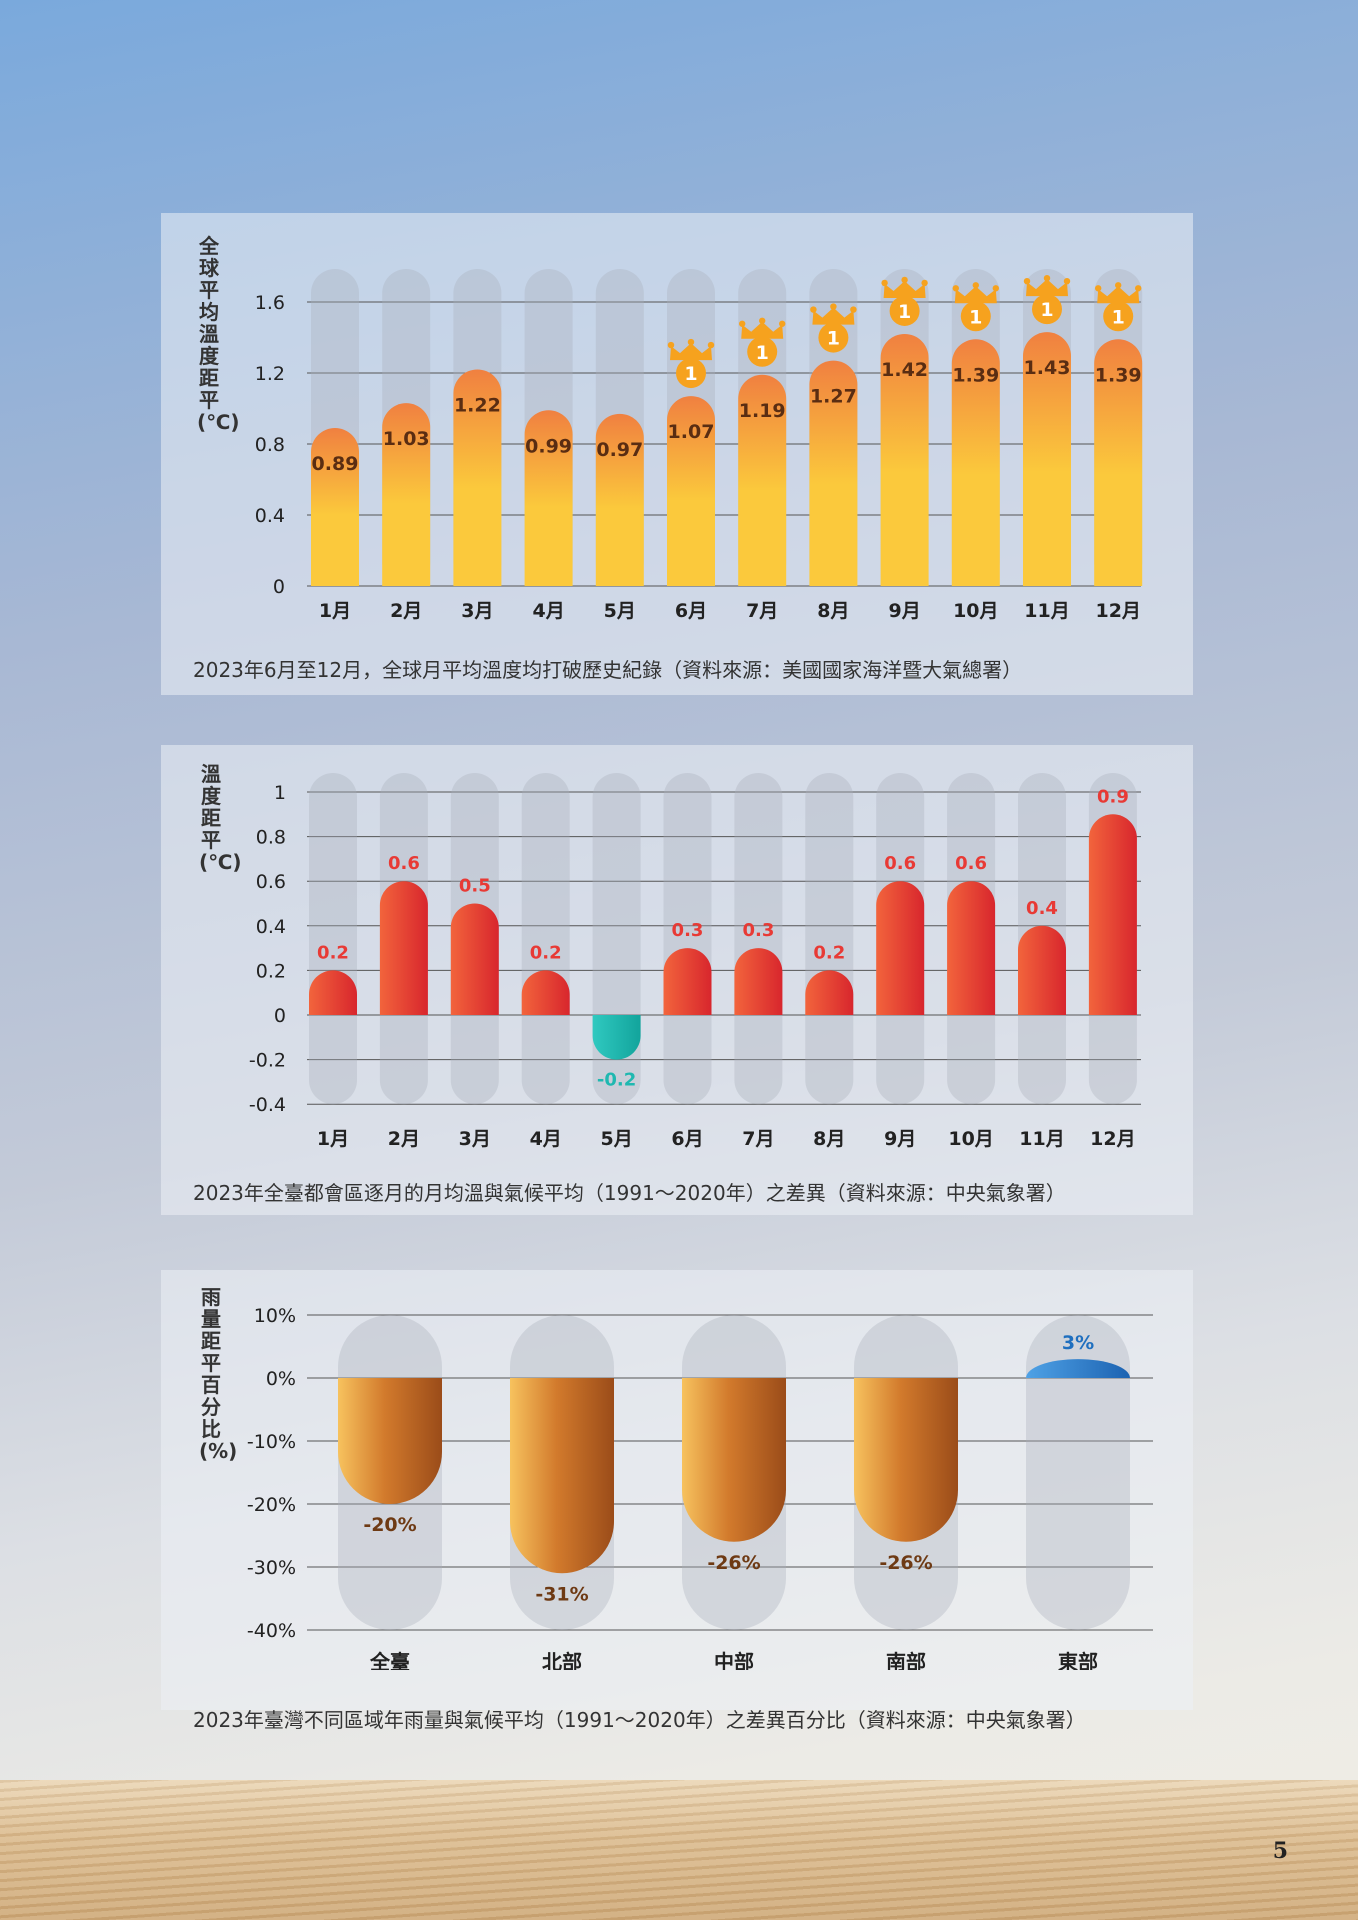  Describe the element at coordinates (271, 1568) in the screenshot. I see `y-tick-label: -30%` at that location.